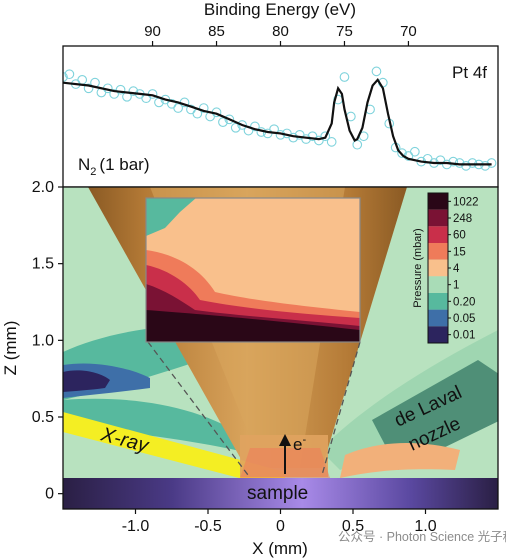 The height and width of the screenshot is (558, 506). I want to click on n2-label-pressure: (1 bar), so click(124, 164).